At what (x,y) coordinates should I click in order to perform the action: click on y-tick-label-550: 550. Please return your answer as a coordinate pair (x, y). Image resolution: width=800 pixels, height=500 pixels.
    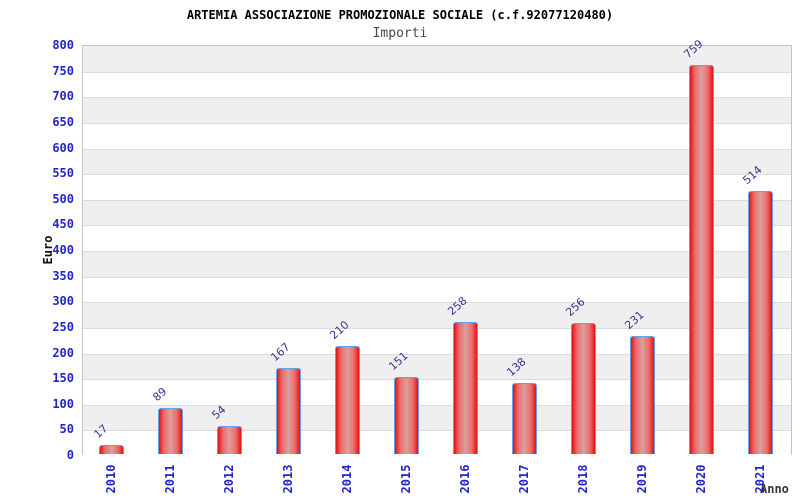
    Looking at the image, I should click on (63, 173).